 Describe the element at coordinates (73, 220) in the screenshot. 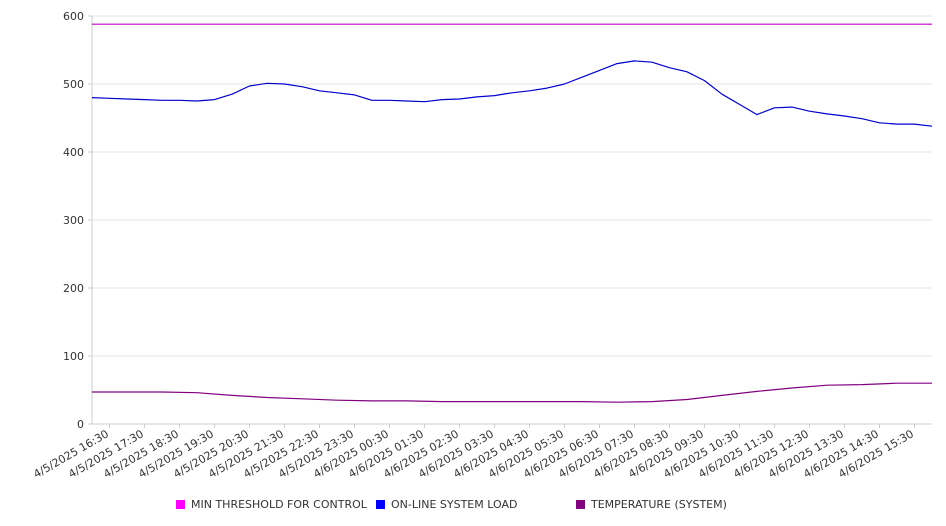

I see `y-tick-label: 300` at that location.